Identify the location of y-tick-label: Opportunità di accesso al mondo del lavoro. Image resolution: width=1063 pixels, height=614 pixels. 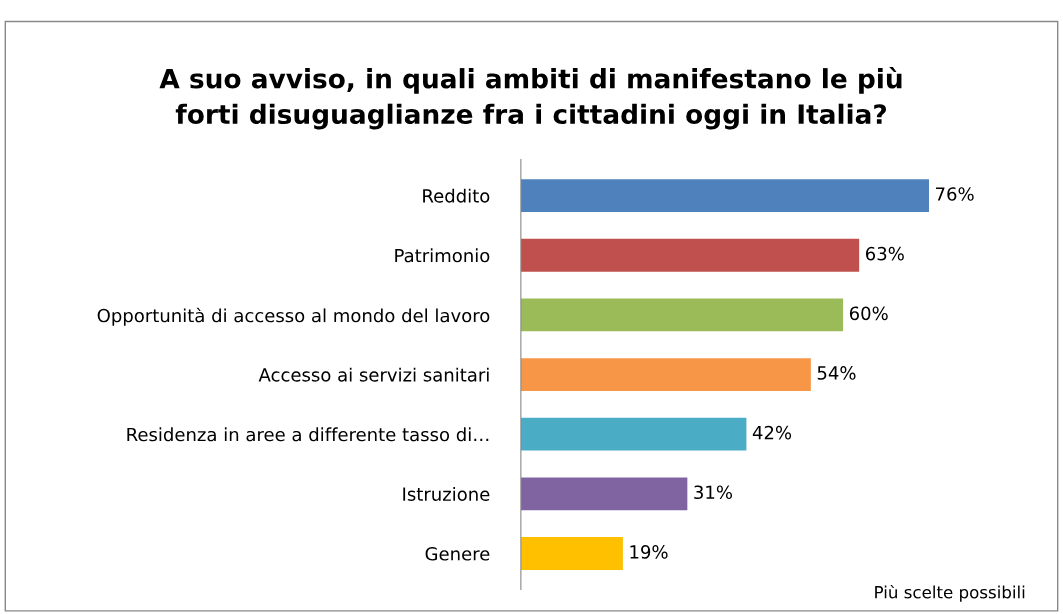
(293, 316).